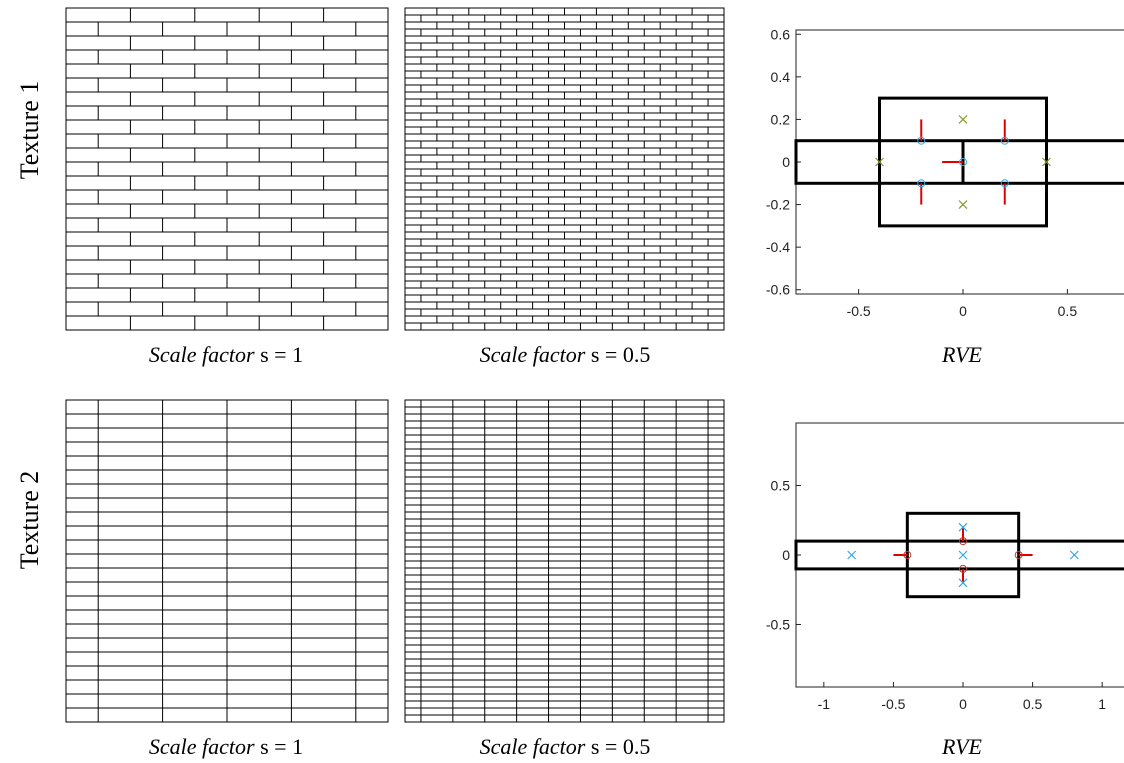  I want to click on texture2-scale1-pattern, so click(227, 561).